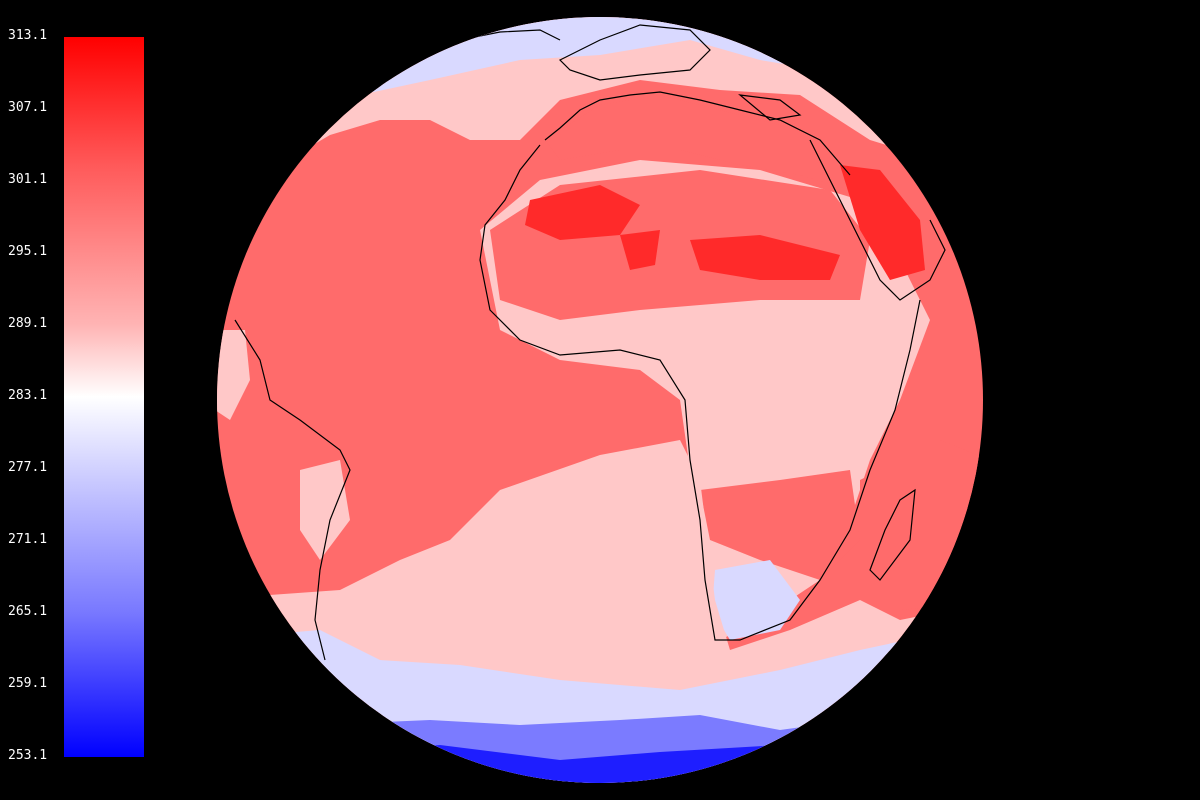  What do you see at coordinates (697, 133) in the screenshot?
I see `europe-coastline` at bounding box center [697, 133].